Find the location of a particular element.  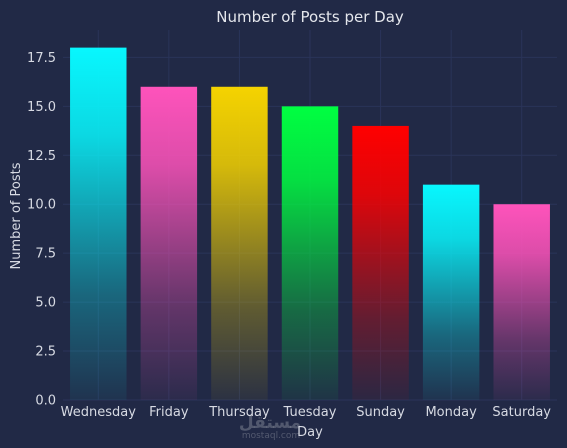

y-tick-label: 12.5 is located at coordinates (41, 156).